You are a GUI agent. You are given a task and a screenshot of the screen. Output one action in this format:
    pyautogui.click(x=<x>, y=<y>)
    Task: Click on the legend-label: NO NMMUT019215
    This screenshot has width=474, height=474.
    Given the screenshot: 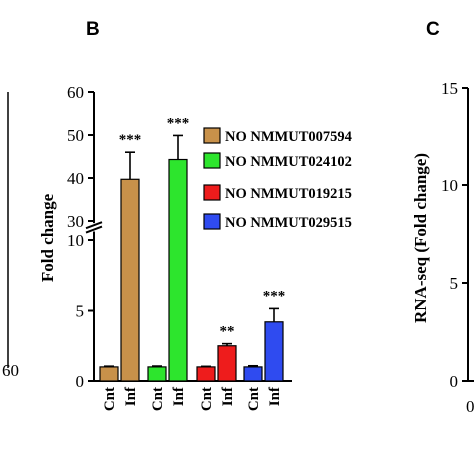 What is the action you would take?
    pyautogui.click(x=288, y=194)
    